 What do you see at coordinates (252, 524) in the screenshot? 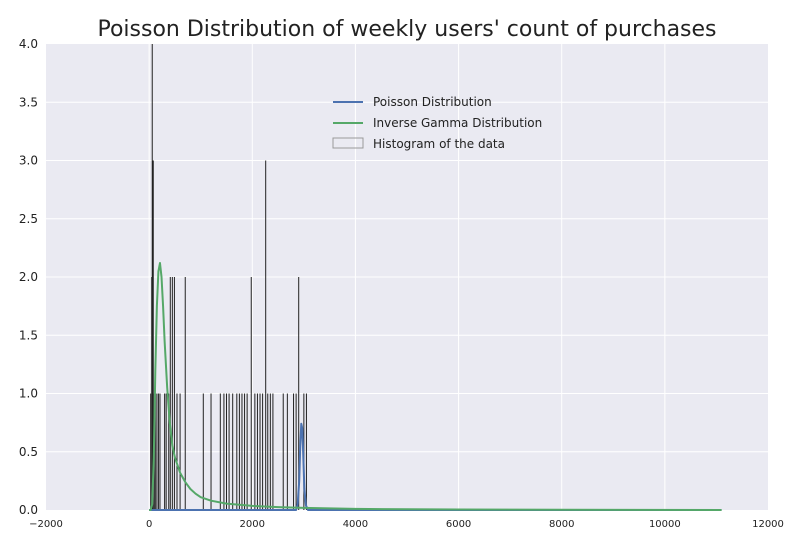
I see `x-tick-label: 2000` at bounding box center [252, 524].